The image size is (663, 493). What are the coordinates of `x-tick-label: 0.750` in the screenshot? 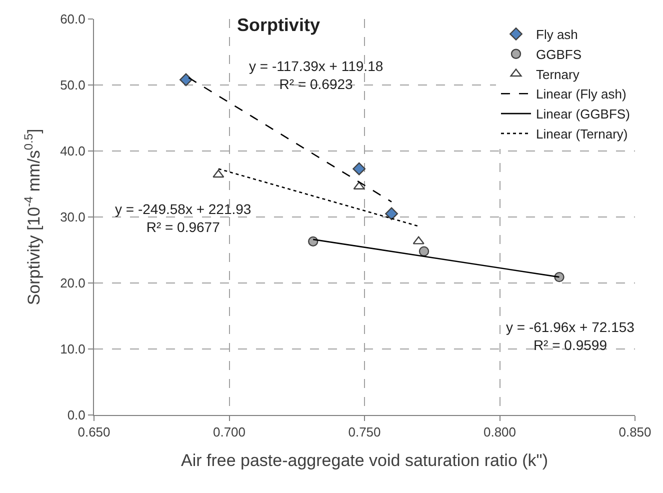 It's located at (364, 432).